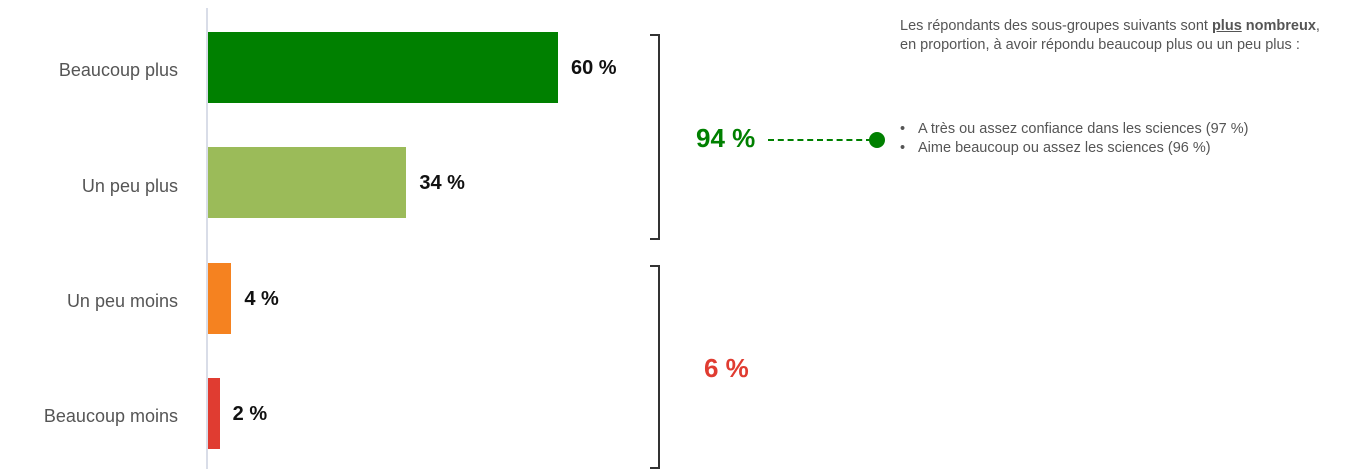 Image resolution: width=1366 pixels, height=469 pixels. Describe the element at coordinates (594, 67) in the screenshot. I see `value-label-beaucoup-plus: 60 %` at that location.